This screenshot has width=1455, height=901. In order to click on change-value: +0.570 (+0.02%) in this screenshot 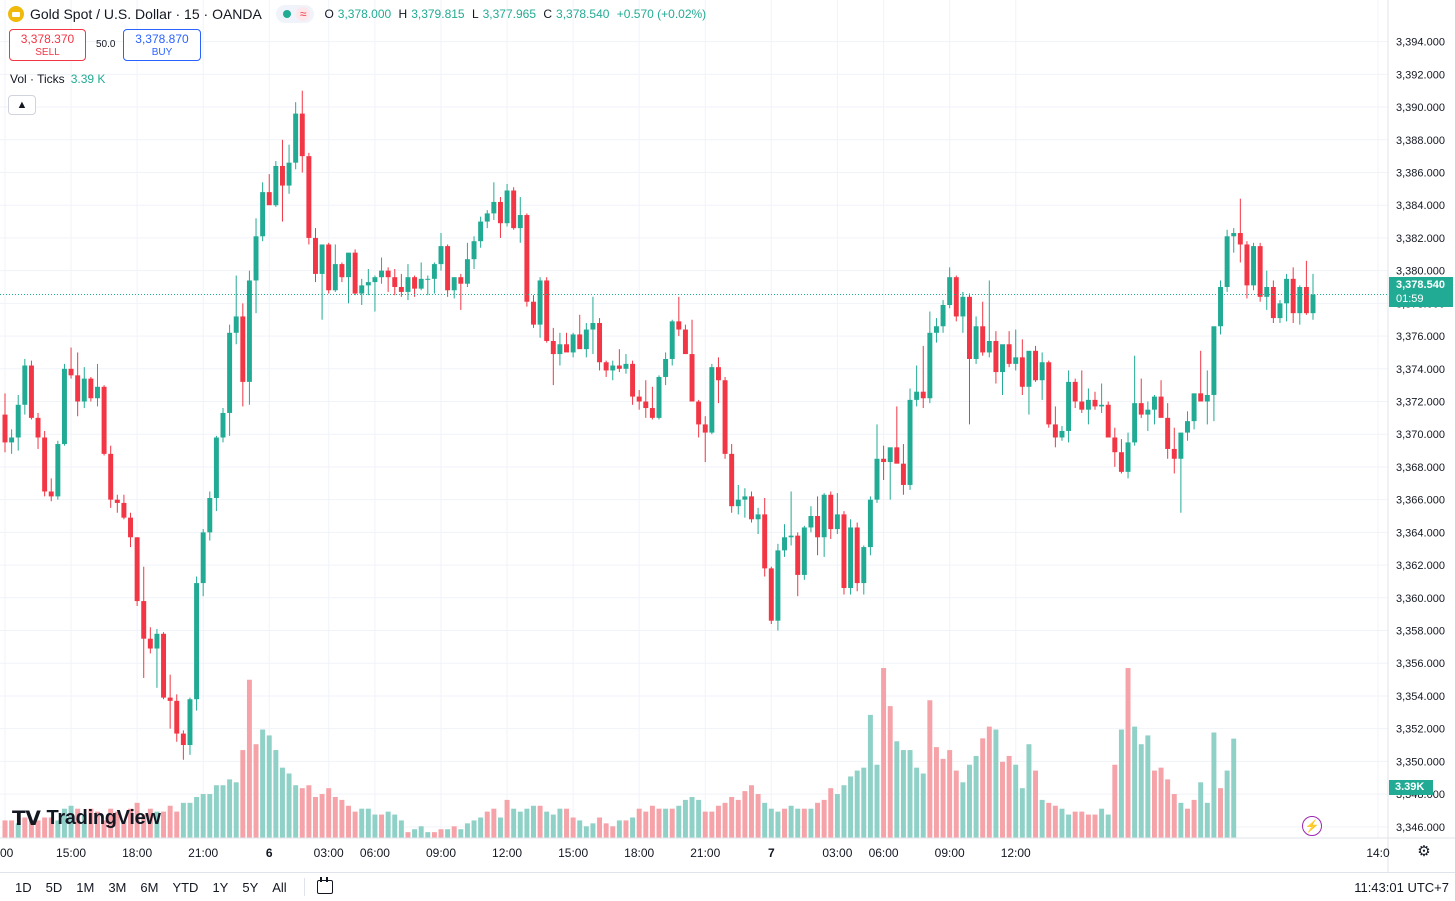, I will do `click(661, 14)`.